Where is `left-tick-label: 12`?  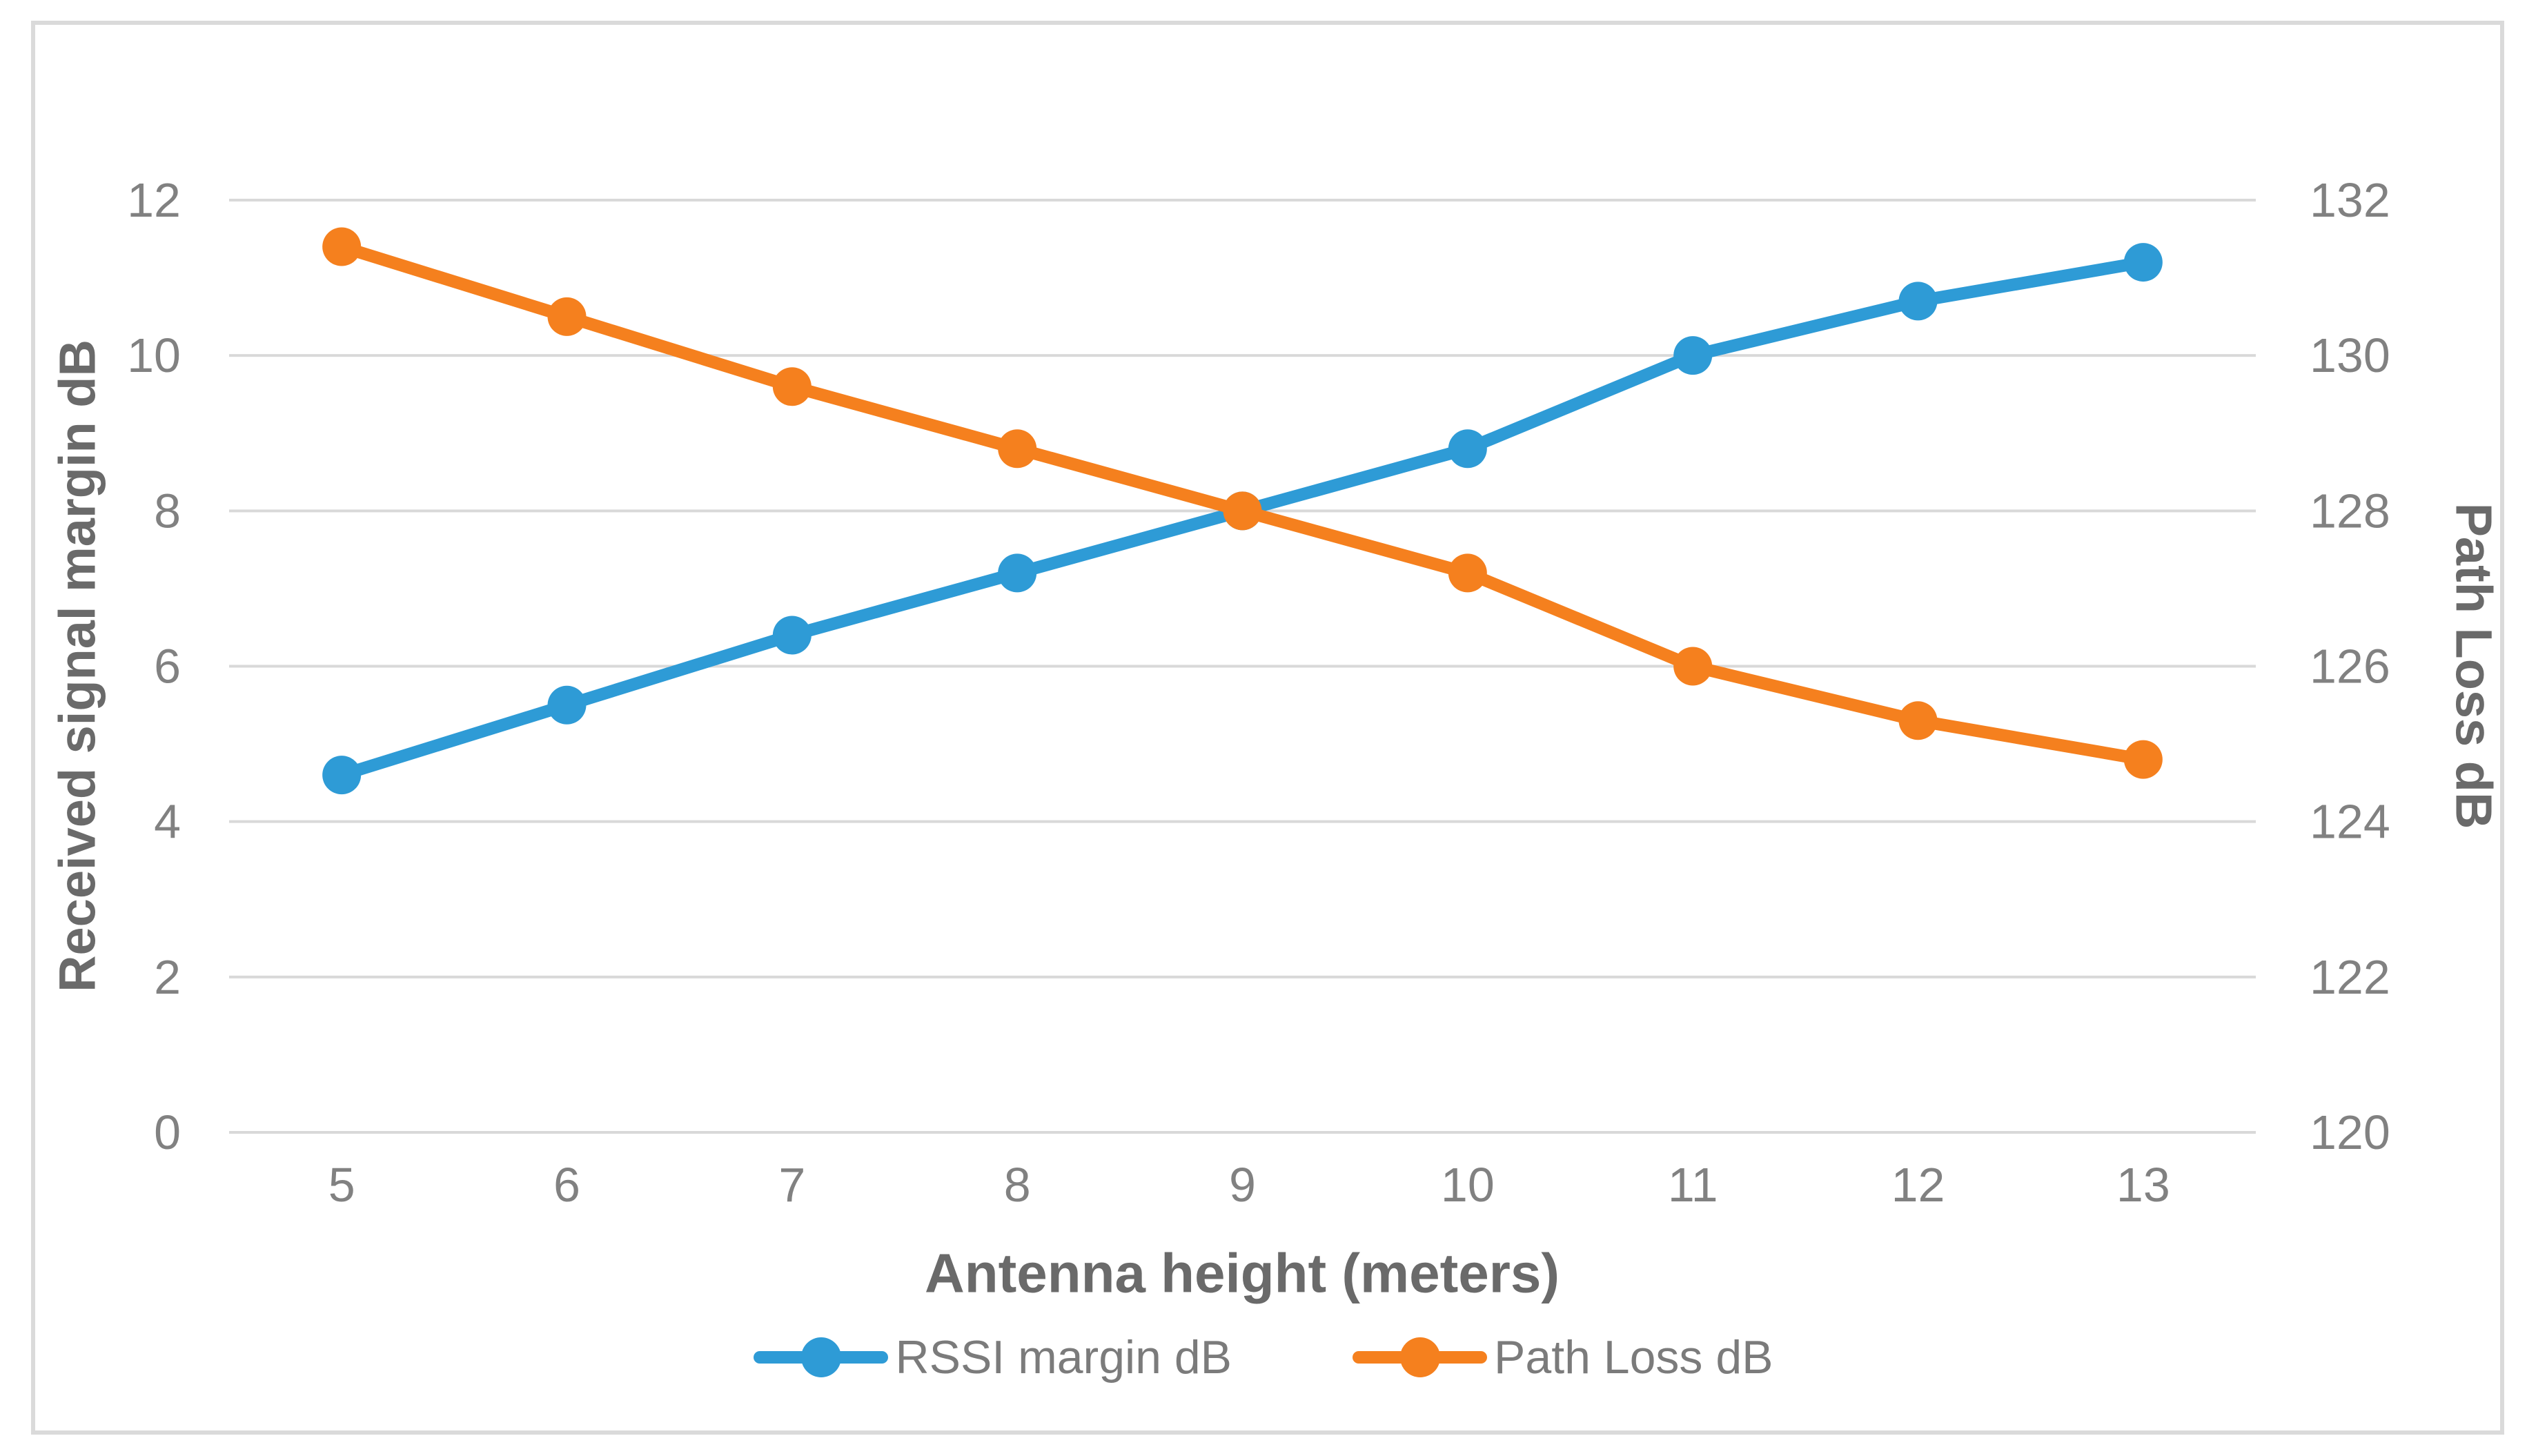
left-tick-label: 12 is located at coordinates (154, 200).